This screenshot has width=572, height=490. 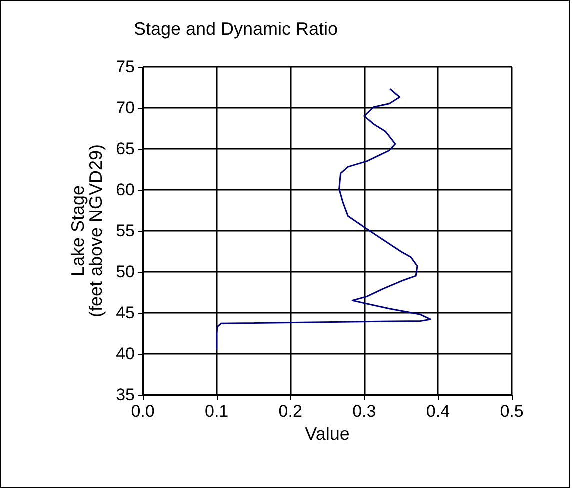 I want to click on y-tick-label: 45, so click(x=125, y=313).